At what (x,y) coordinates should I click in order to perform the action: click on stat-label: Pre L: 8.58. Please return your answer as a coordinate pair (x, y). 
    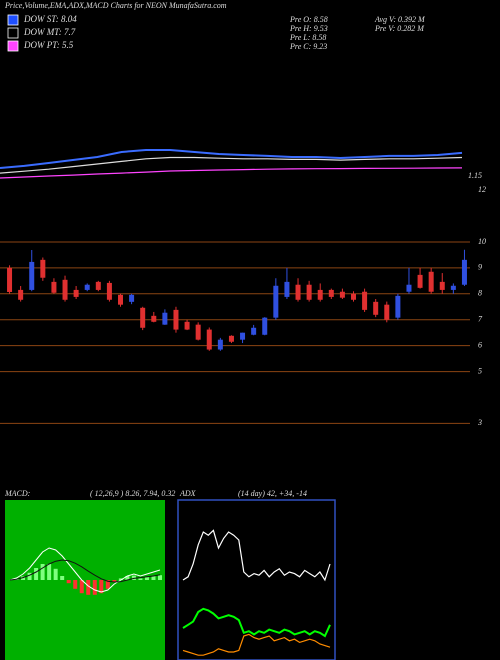
    Looking at the image, I should click on (307, 37).